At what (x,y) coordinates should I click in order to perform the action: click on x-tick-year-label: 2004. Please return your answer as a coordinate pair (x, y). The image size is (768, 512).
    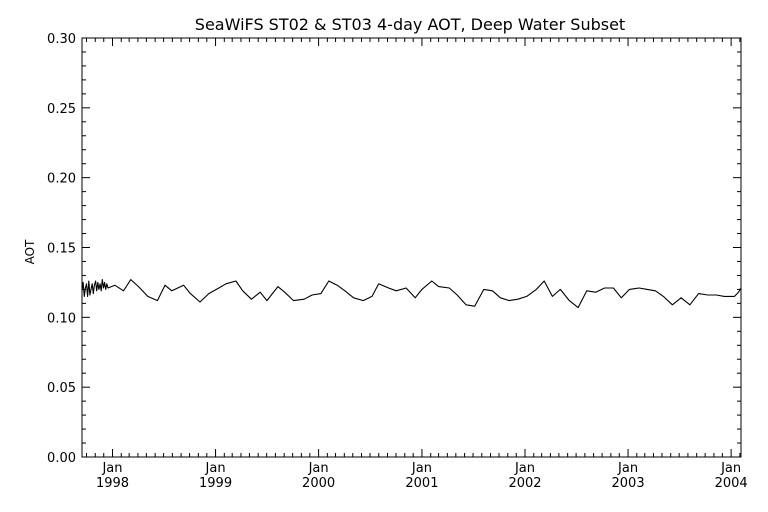
    Looking at the image, I should click on (731, 483).